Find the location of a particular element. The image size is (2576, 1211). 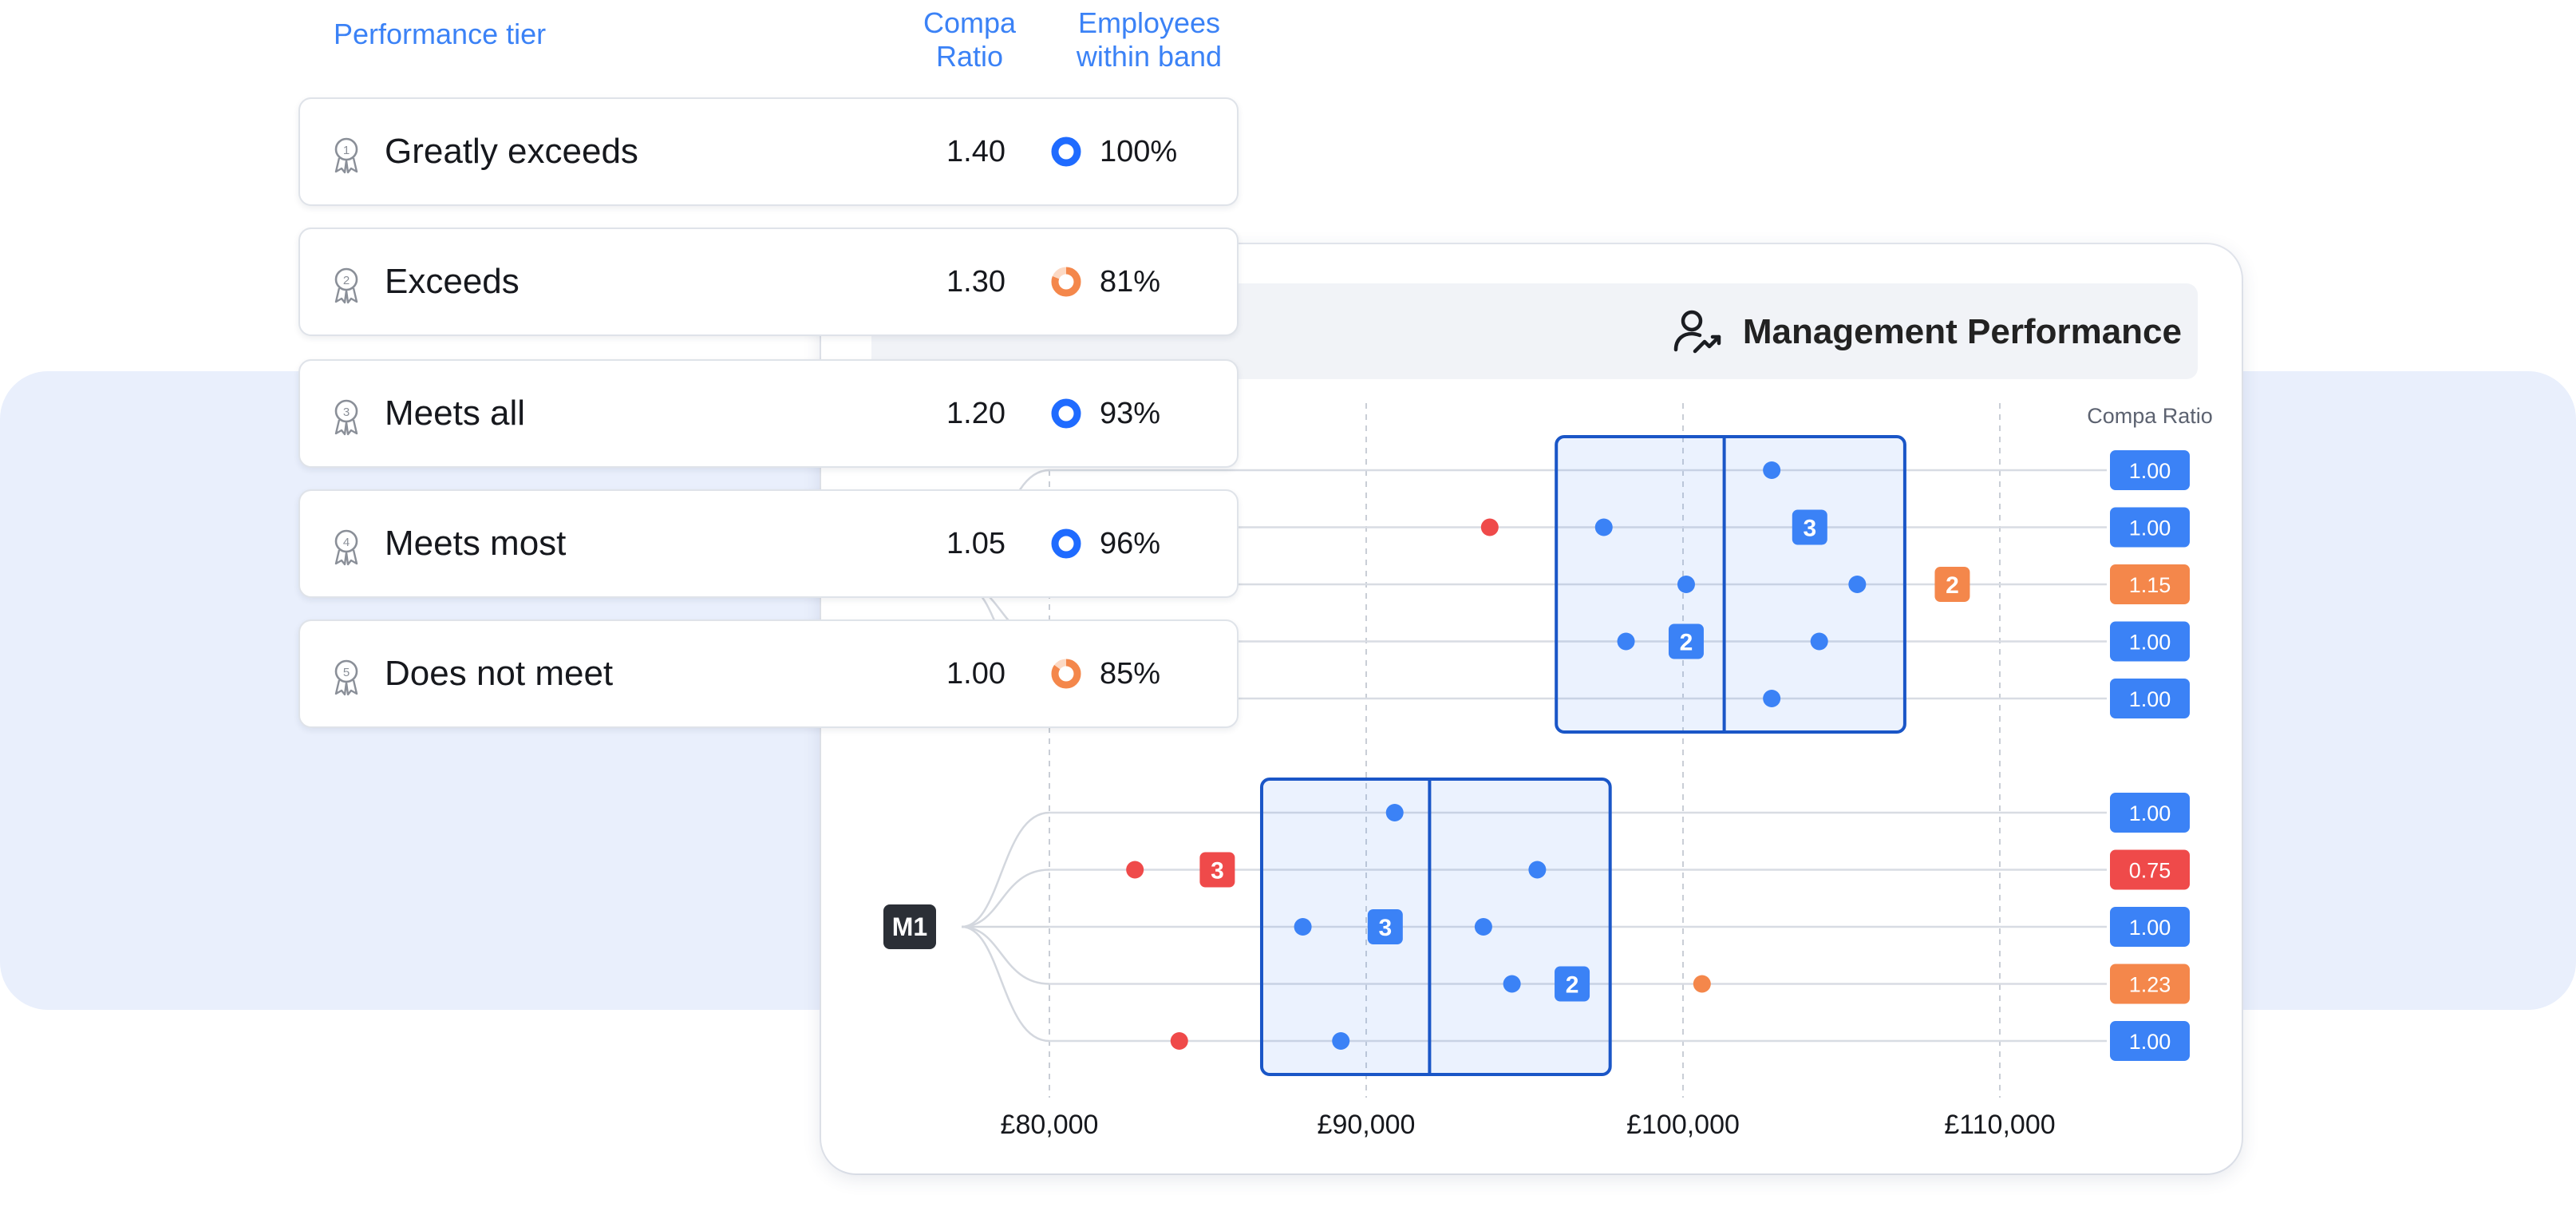

compa-ratio-value: 1.15 is located at coordinates (2150, 585).